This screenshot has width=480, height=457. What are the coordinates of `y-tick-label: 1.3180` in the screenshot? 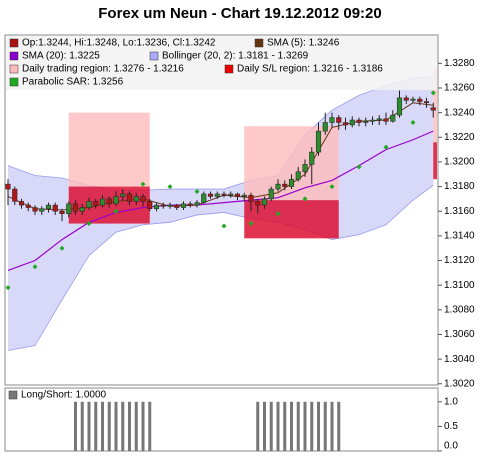 It's located at (459, 186).